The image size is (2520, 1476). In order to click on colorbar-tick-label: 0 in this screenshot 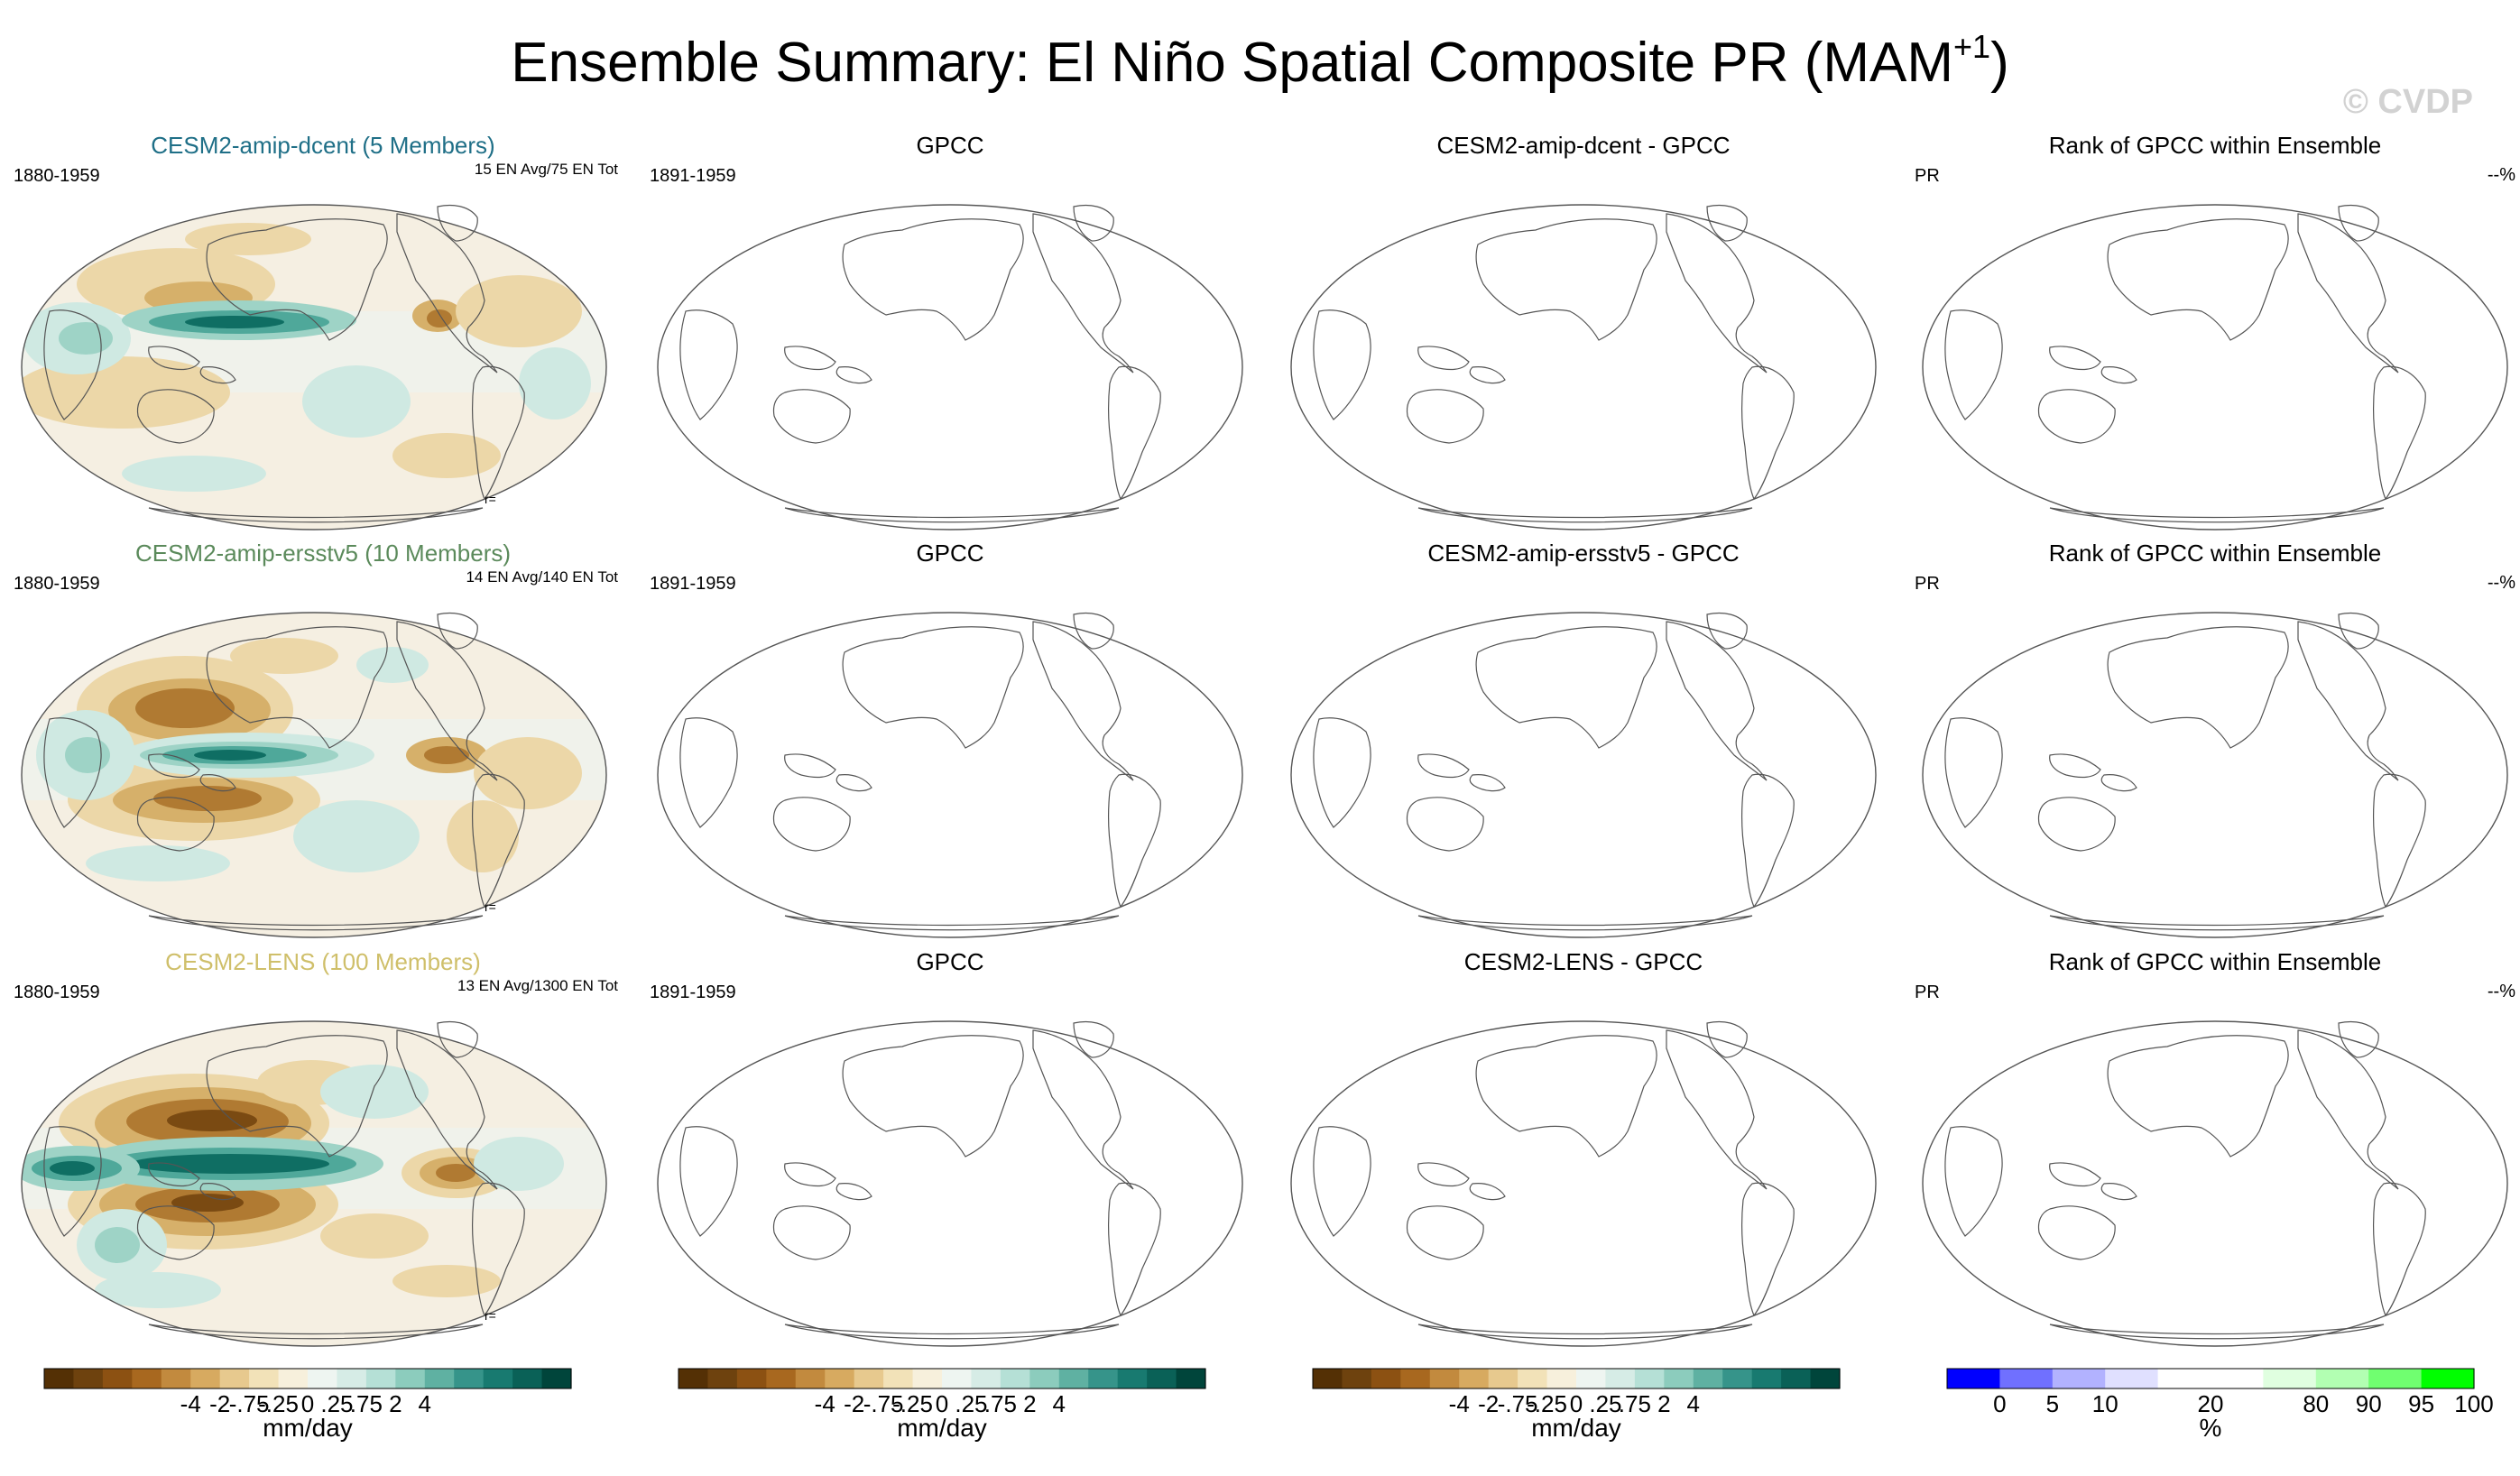, I will do `click(942, 1403)`.